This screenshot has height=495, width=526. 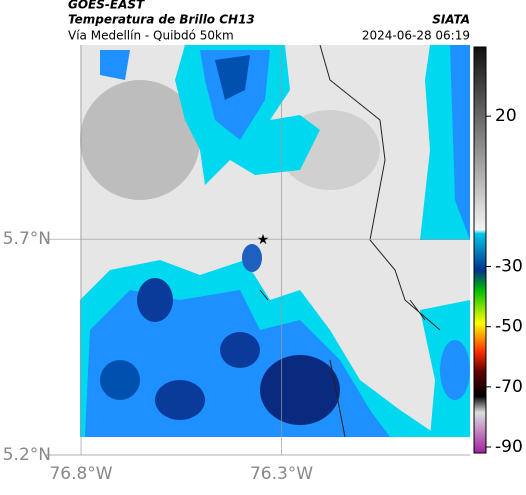 What do you see at coordinates (509, 387) in the screenshot?
I see `colorbar-tick-label: -70` at bounding box center [509, 387].